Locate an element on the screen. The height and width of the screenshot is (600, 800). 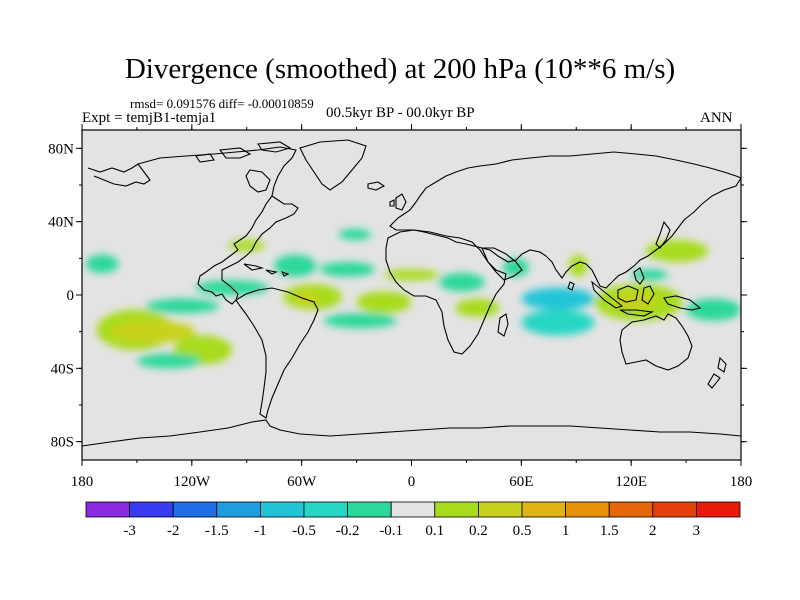
coastline-africa is located at coordinates (446, 292).